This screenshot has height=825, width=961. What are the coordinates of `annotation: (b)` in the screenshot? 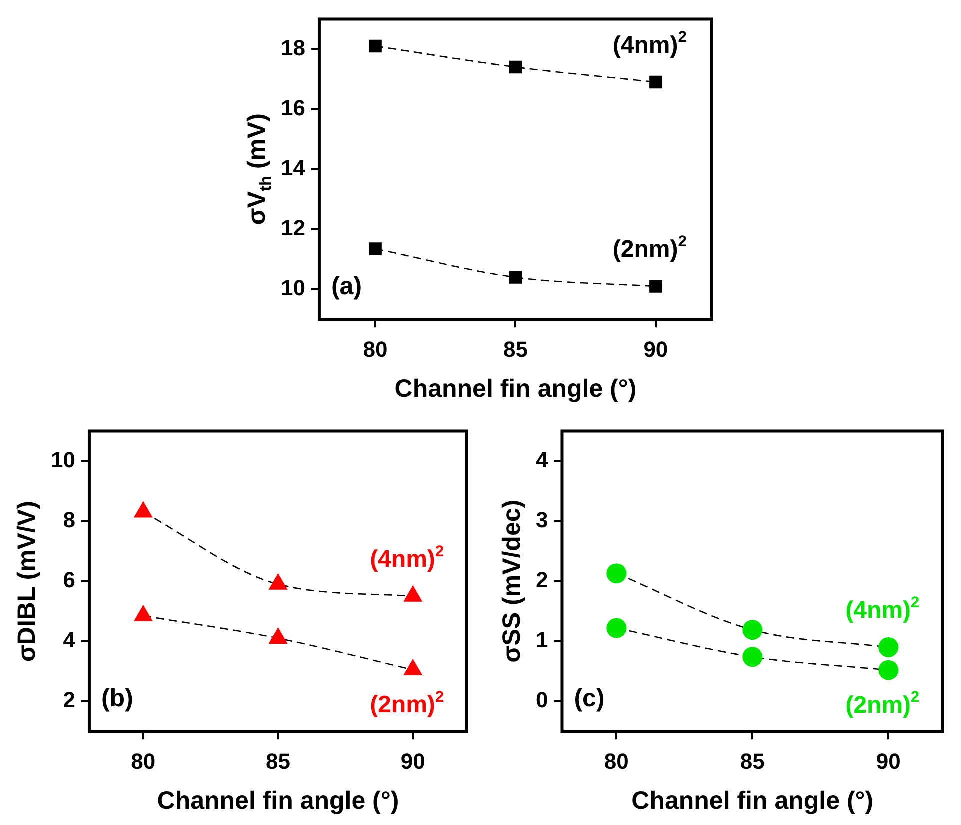 It's located at (117, 698).